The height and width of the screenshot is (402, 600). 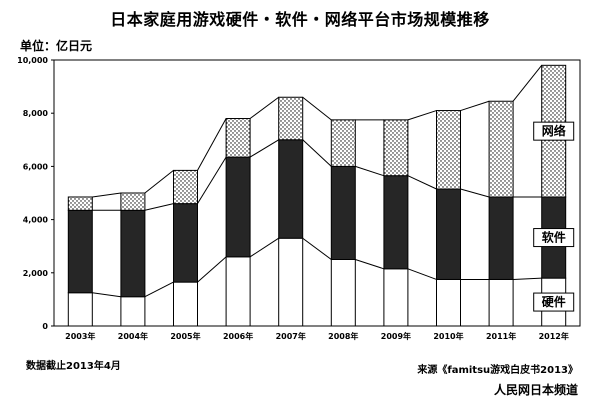 What do you see at coordinates (448, 336) in the screenshot?
I see `x-tick-label: 2010年` at bounding box center [448, 336].